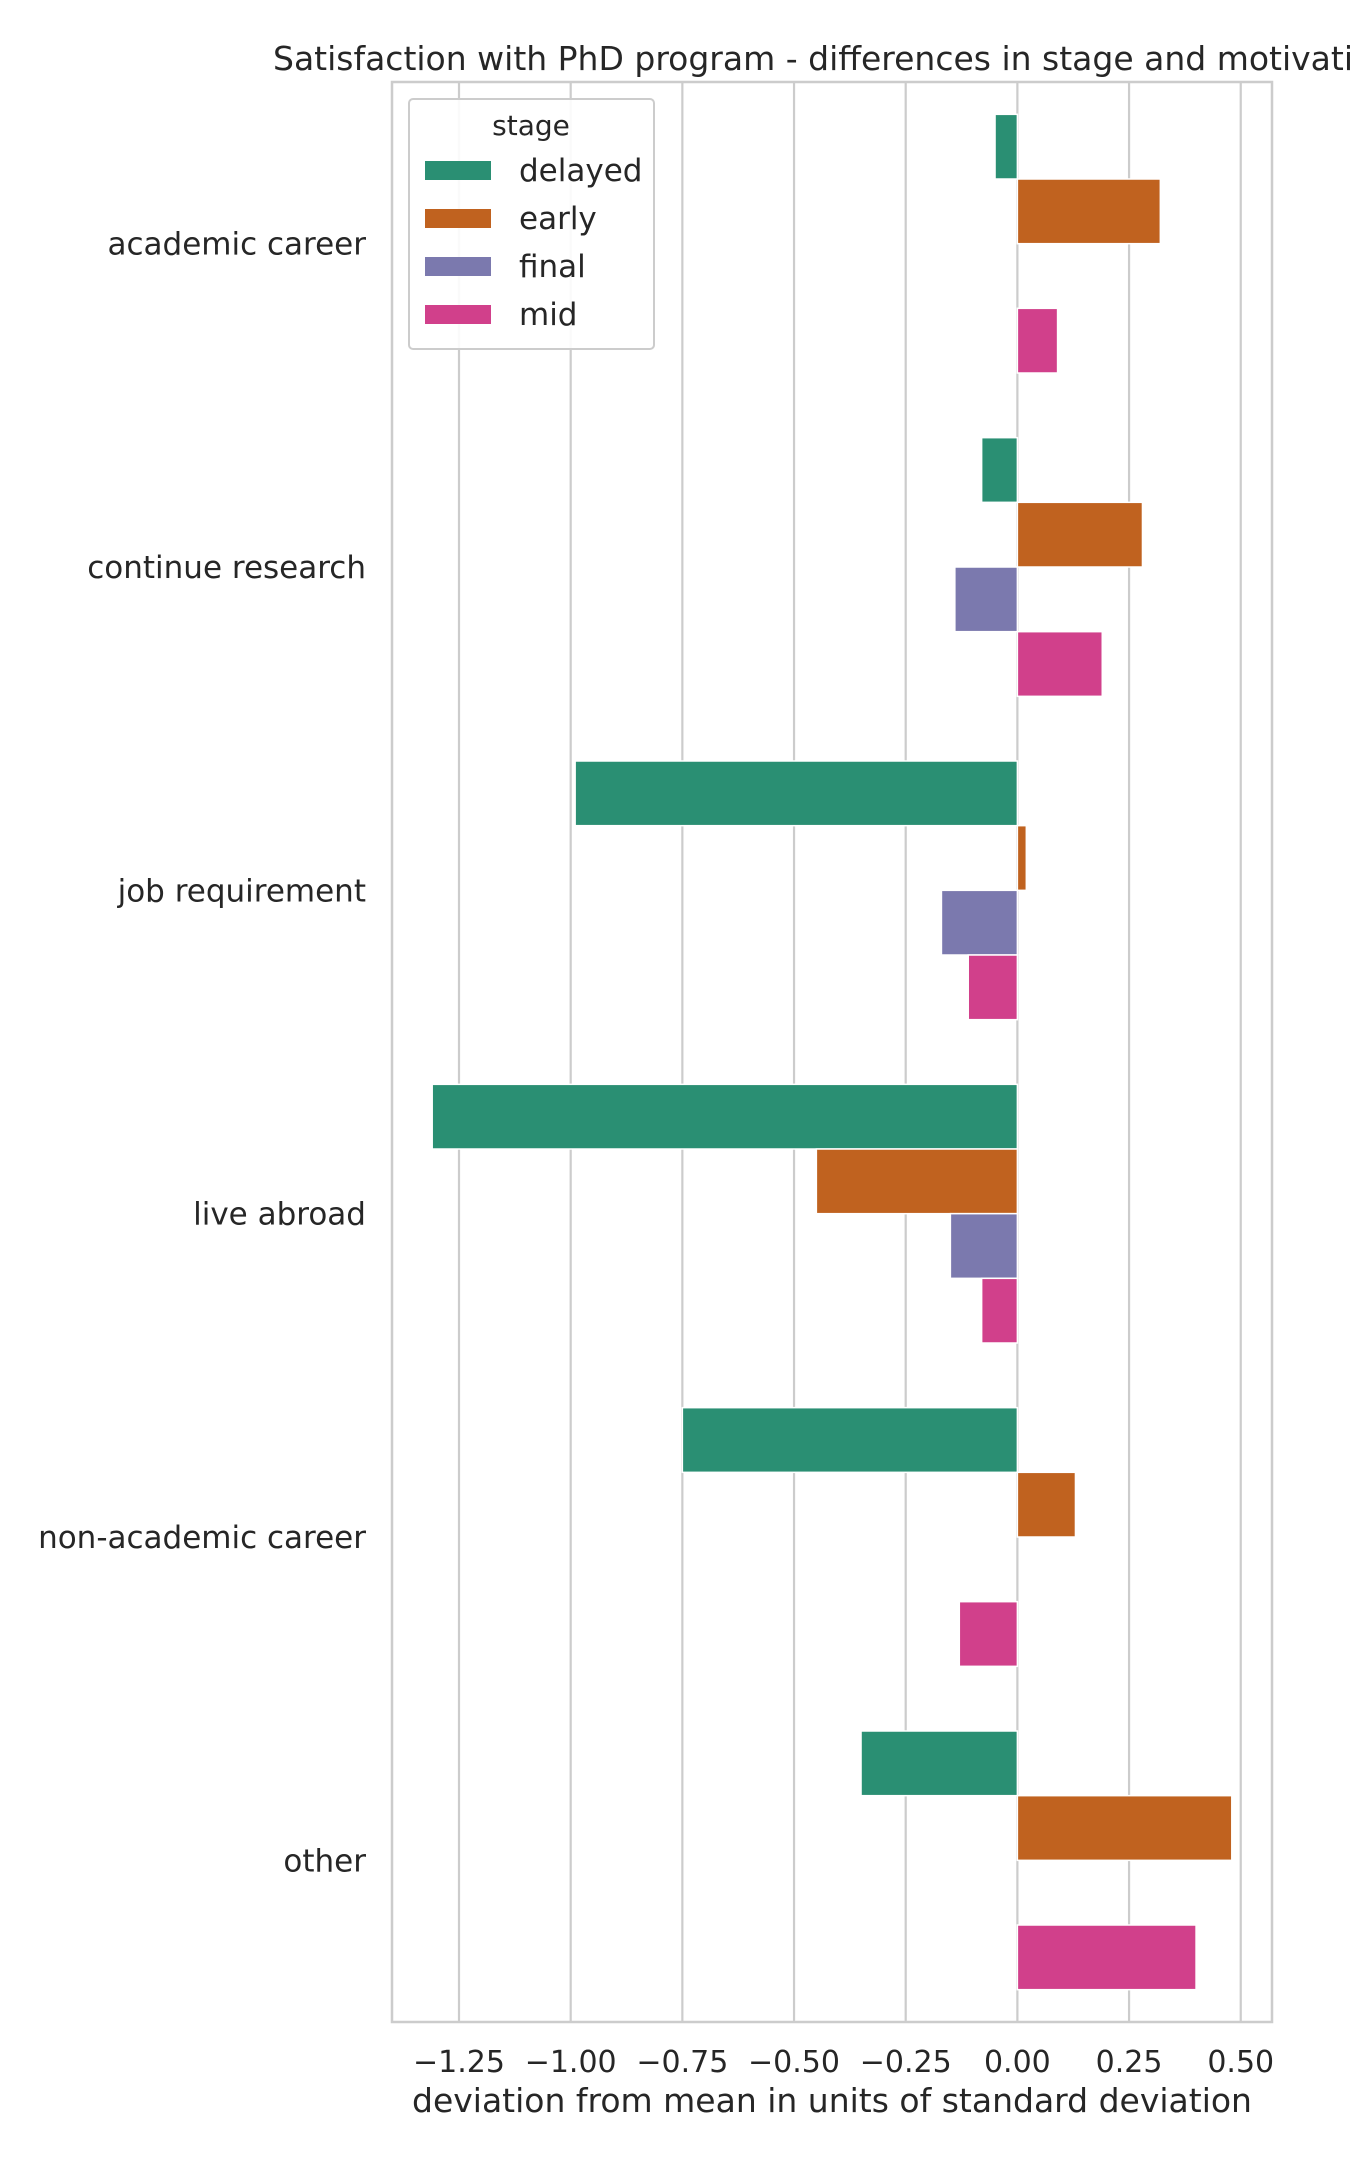  I want to click on legend-swatch-early, so click(458, 218).